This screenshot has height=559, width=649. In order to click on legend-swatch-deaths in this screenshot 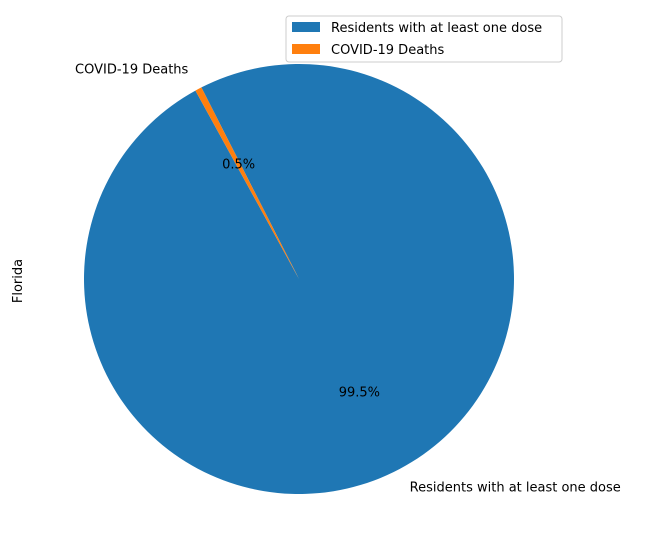, I will do `click(306, 49)`.